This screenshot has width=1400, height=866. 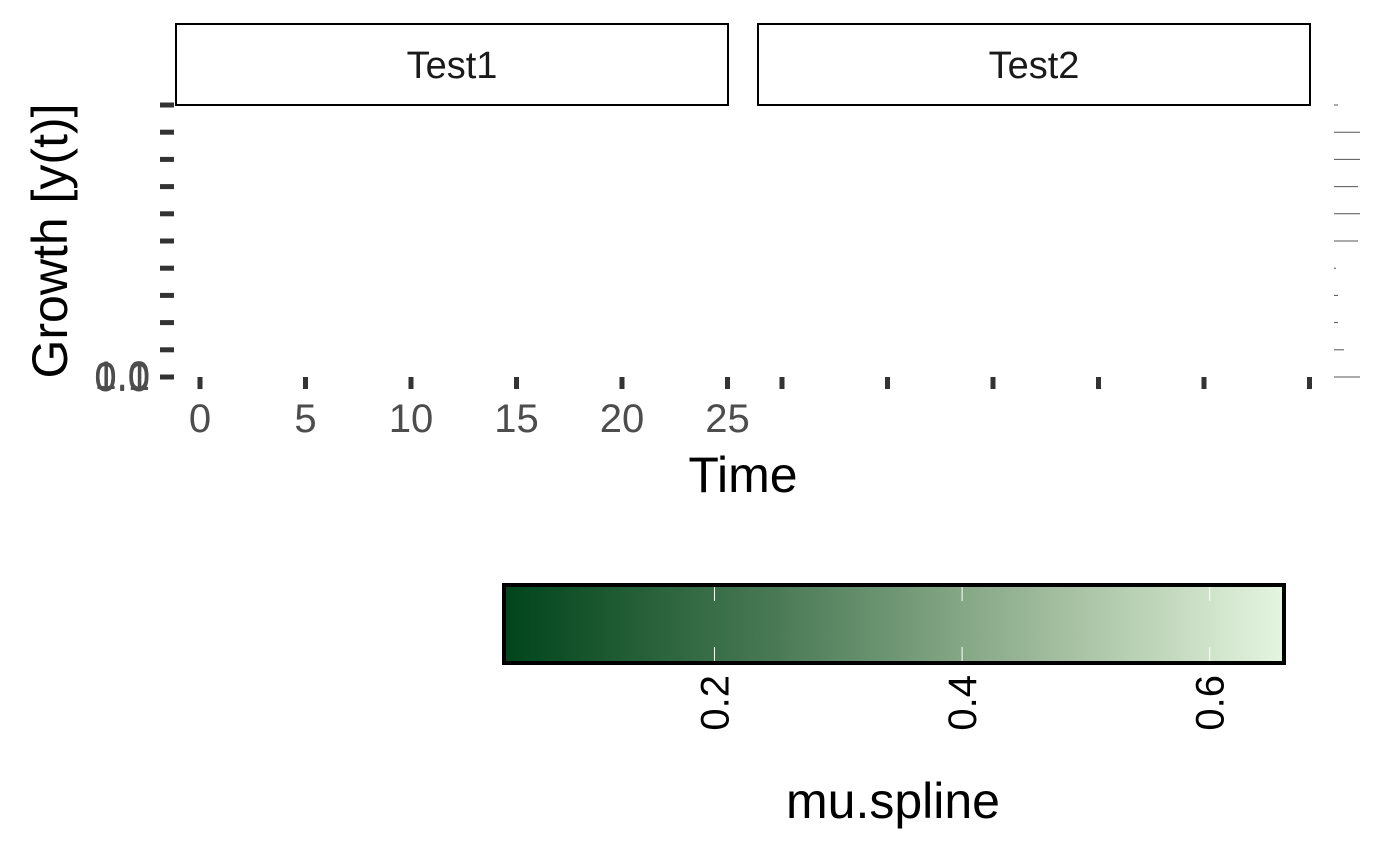 What do you see at coordinates (411, 419) in the screenshot?
I see `x-tick-label: 10` at bounding box center [411, 419].